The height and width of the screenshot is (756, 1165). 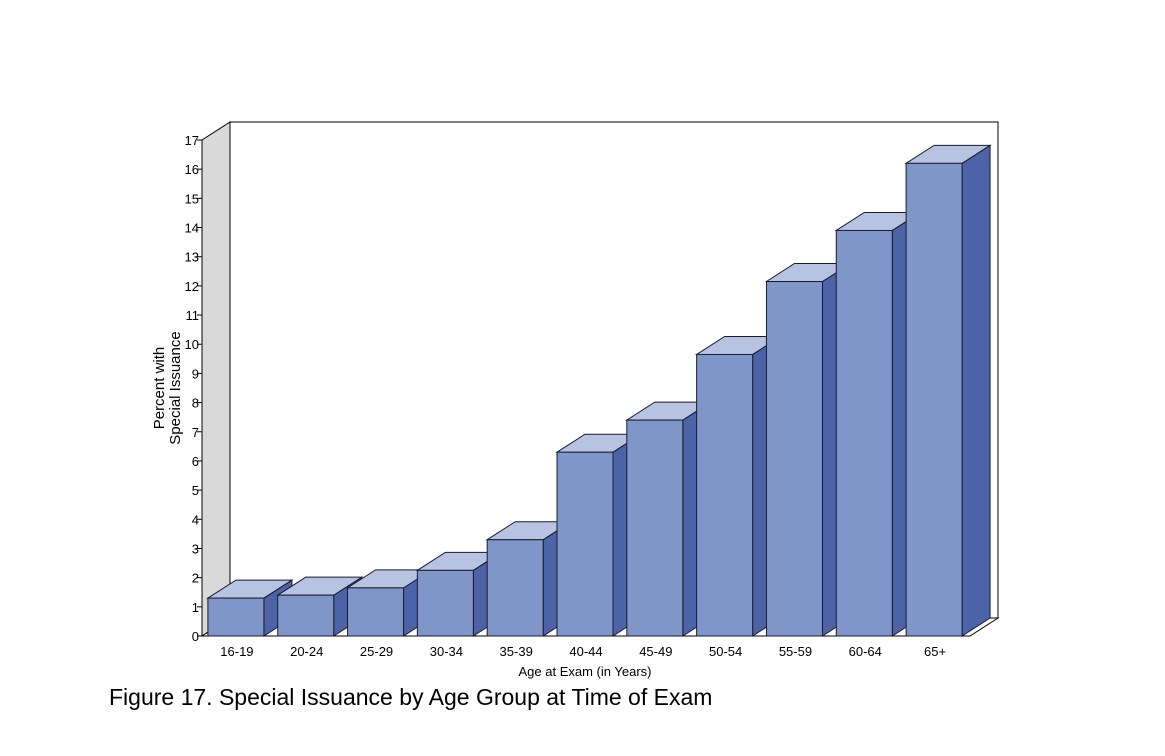 What do you see at coordinates (192, 198) in the screenshot?
I see `y-tick-label: 15` at bounding box center [192, 198].